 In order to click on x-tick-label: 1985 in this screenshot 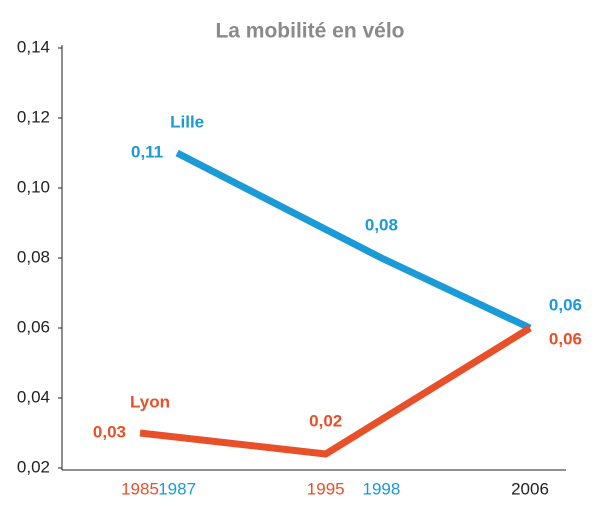, I will do `click(140, 488)`.